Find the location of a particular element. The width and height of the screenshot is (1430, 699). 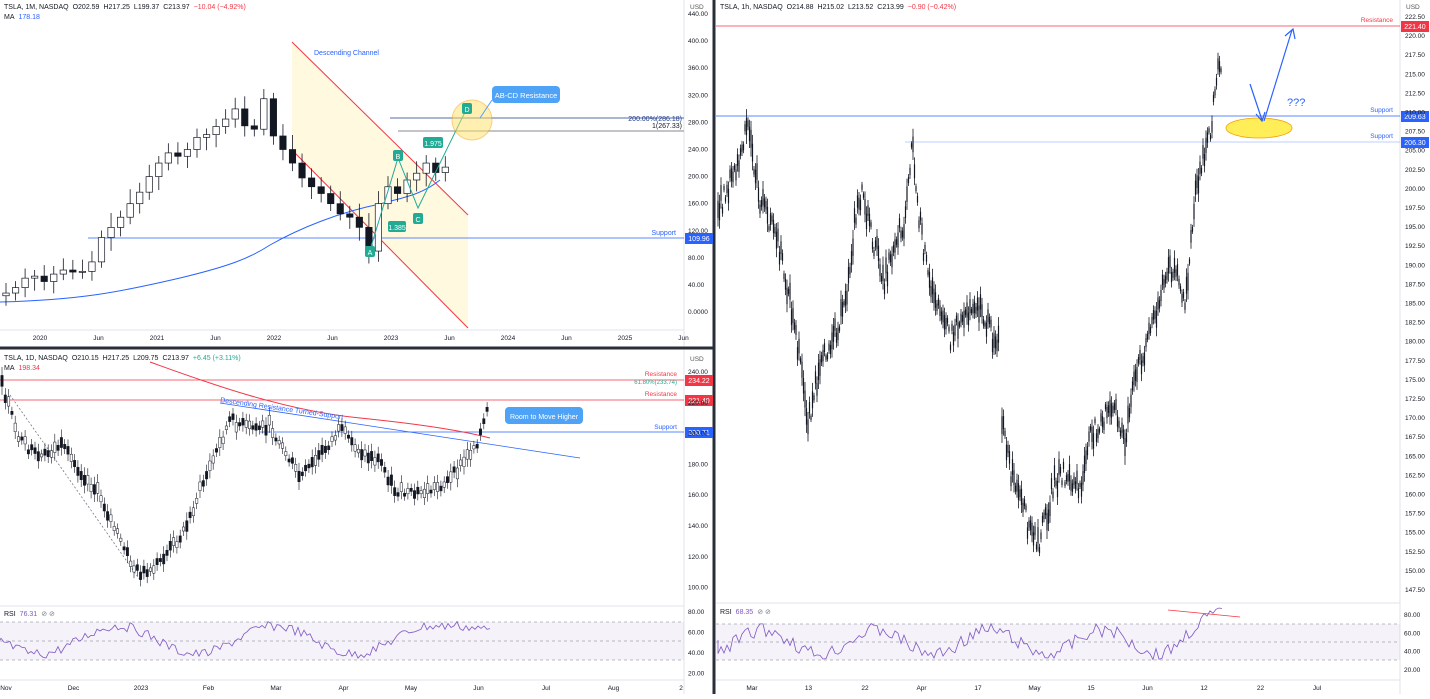

hourly-x-axis: Mar 13 22 Apr 17 May 15 Jun 12 22 Jul is located at coordinates (1033, 688).